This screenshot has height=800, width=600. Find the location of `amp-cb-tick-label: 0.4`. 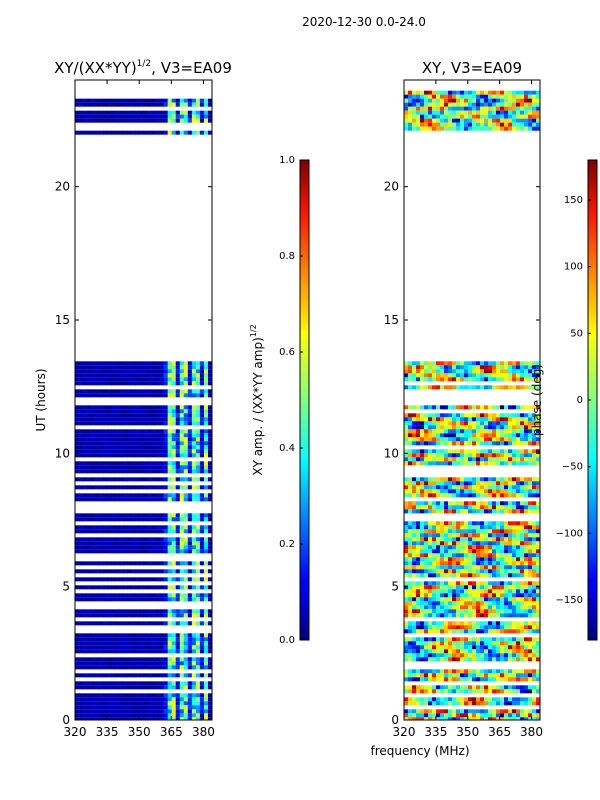

amp-cb-tick-label: 0.4 is located at coordinates (287, 448).